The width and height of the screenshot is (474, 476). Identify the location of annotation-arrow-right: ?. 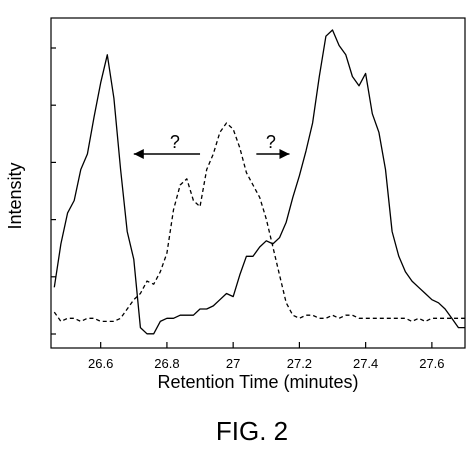
(273, 145).